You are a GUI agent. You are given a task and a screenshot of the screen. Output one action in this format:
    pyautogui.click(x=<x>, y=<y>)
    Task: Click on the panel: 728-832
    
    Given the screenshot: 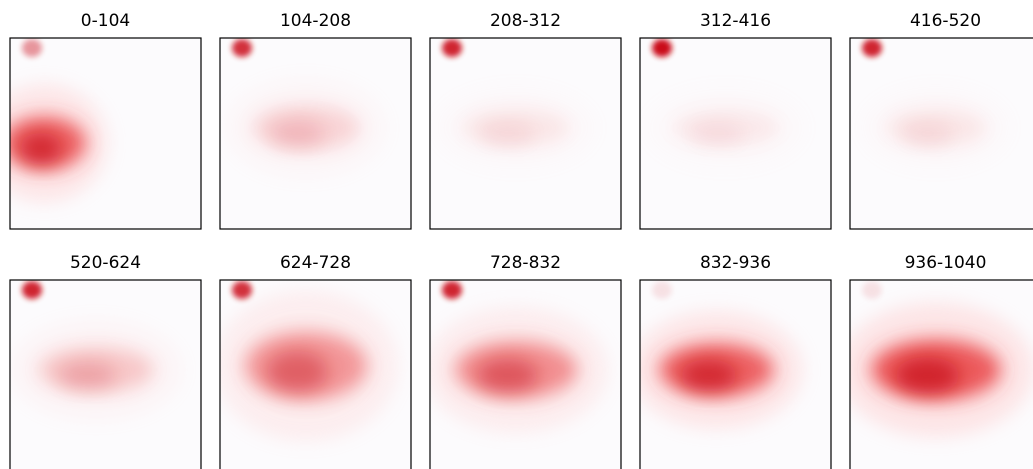 What is the action you would take?
    pyautogui.click(x=525, y=361)
    